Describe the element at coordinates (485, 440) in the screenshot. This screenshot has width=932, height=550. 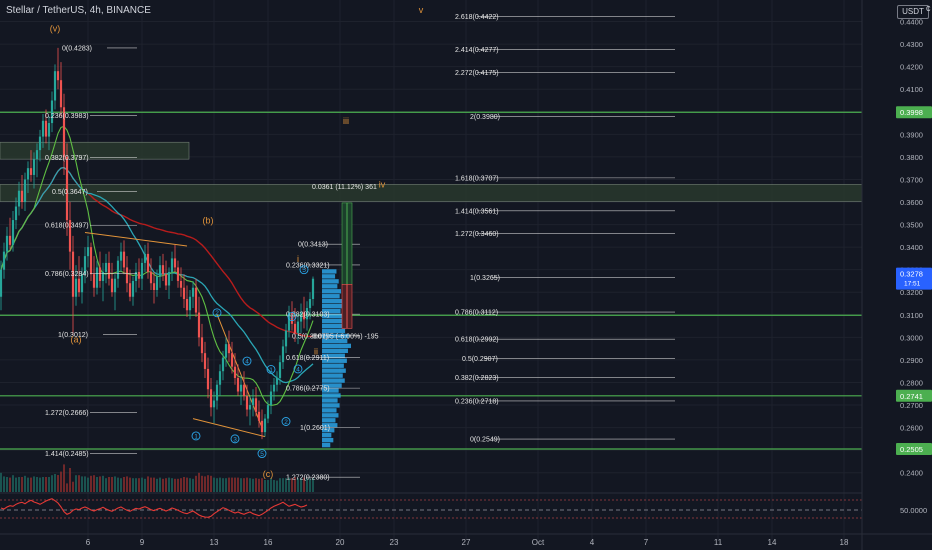
I see `fib-level-label: 0(0.2549)` at that location.